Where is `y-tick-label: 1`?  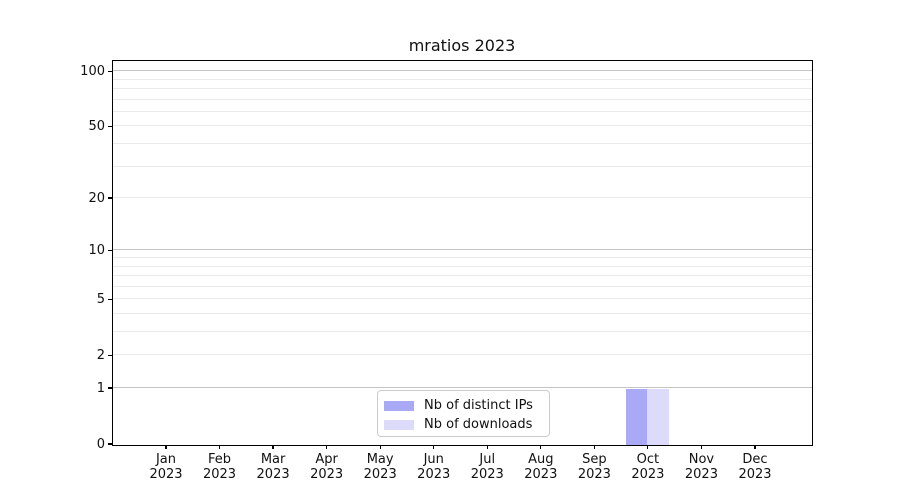
y-tick-label: 1 is located at coordinates (100, 388).